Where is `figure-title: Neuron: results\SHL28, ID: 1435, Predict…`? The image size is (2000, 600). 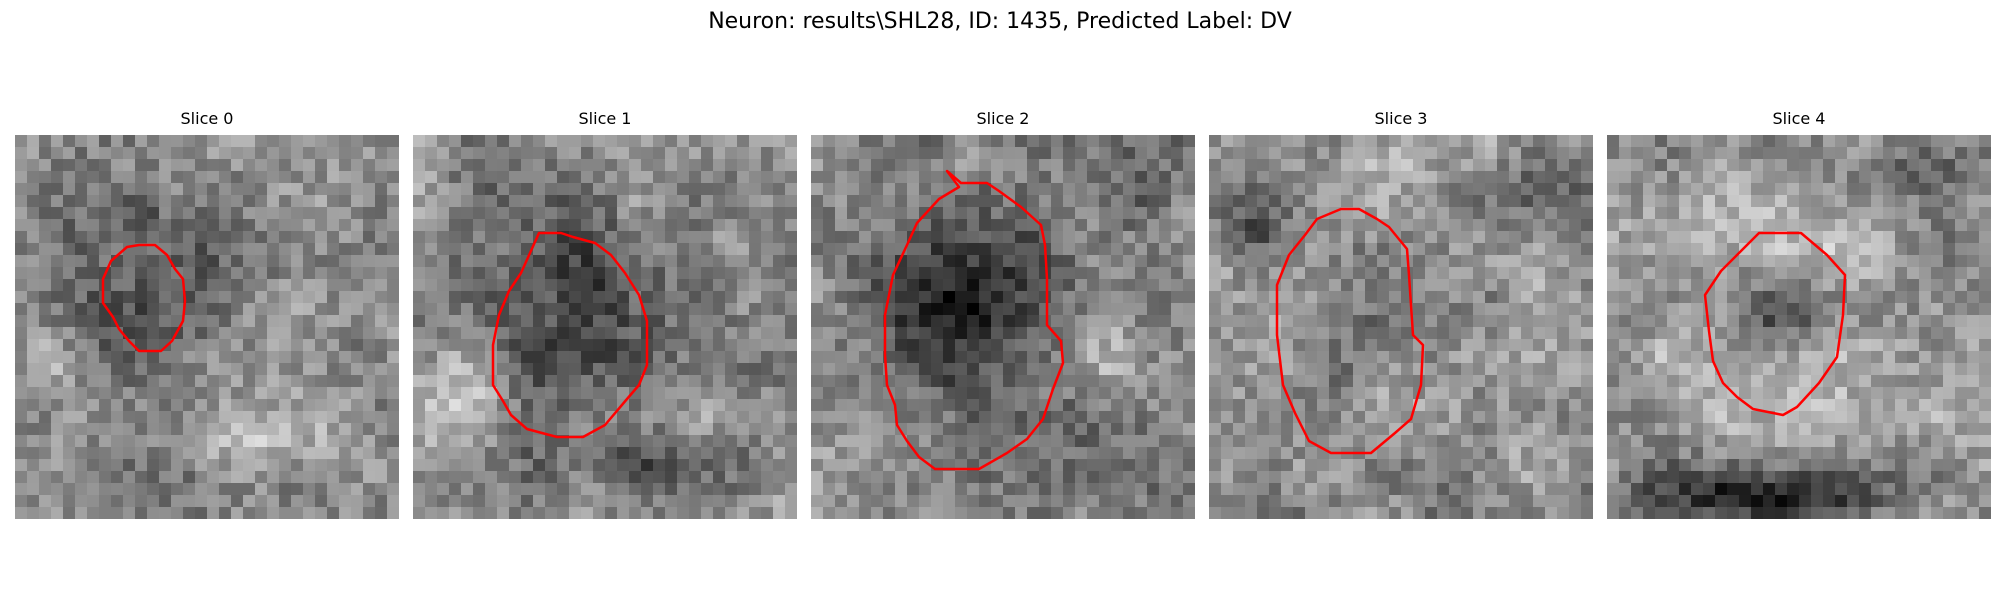
figure-title: Neuron: results\SHL28, ID: 1435, Predict… is located at coordinates (1000, 21).